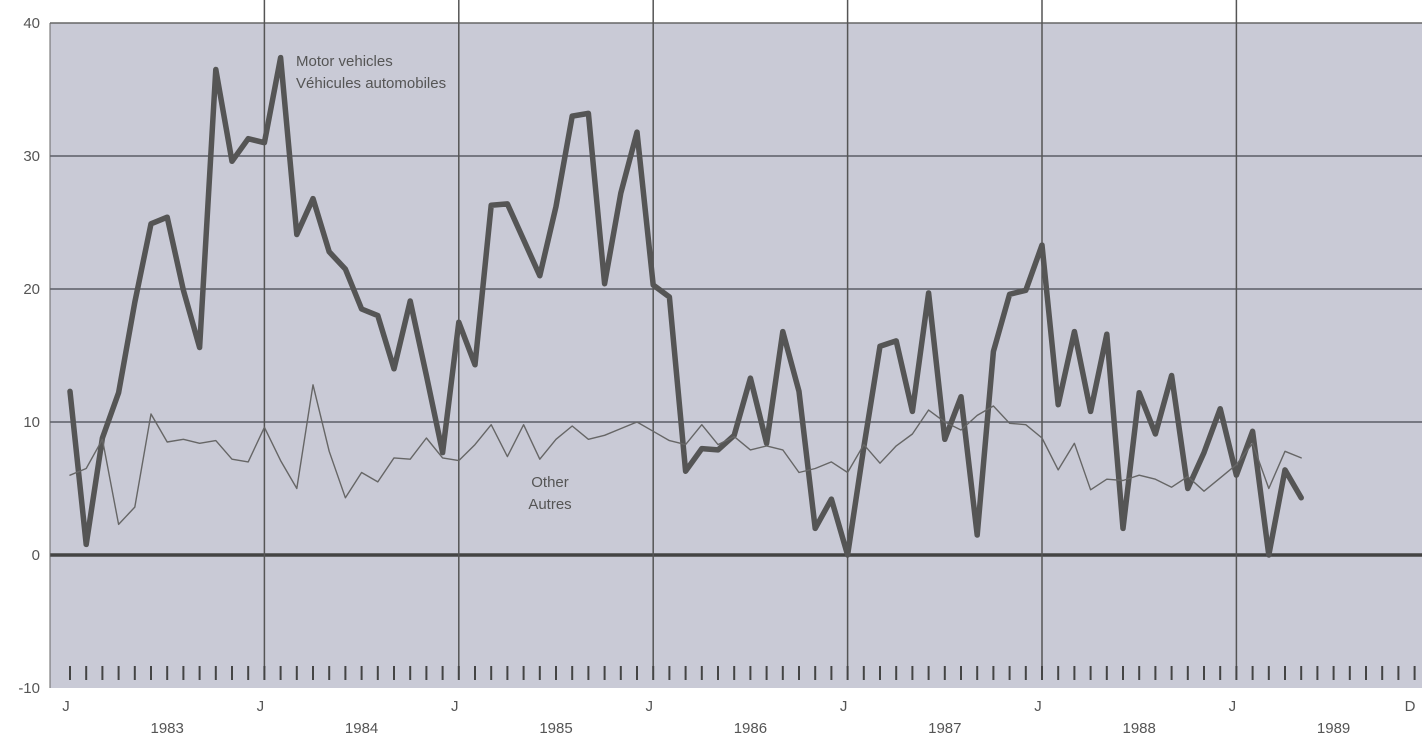 The image size is (1422, 735). I want to click on series-label-motor-vehicles: Motor vehicles, so click(344, 61).